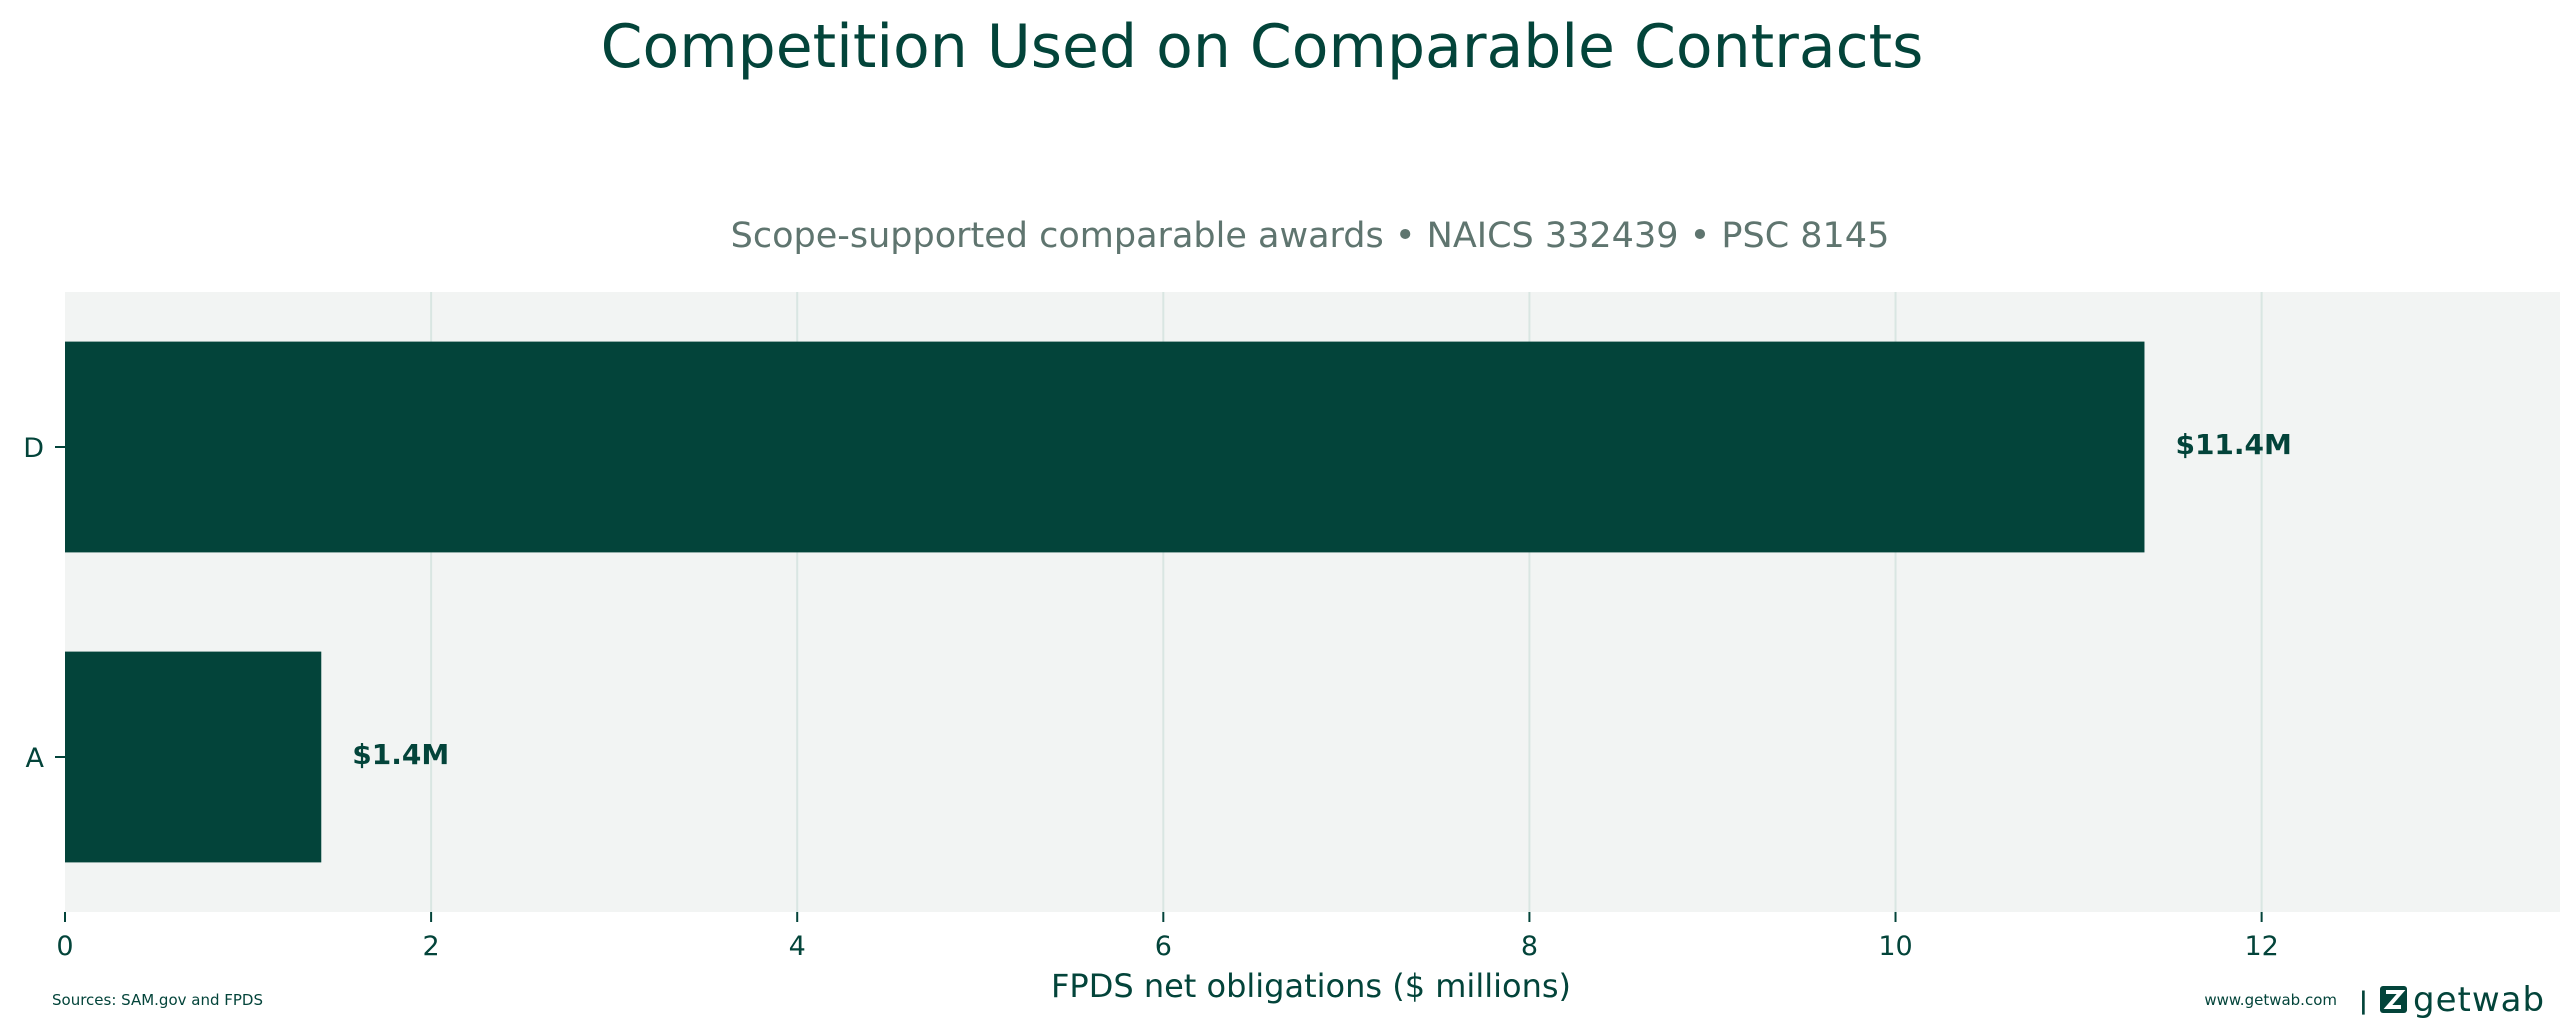  Describe the element at coordinates (157, 1000) in the screenshot. I see `sources-note: Sources: SAM.gov and FPDS` at that location.